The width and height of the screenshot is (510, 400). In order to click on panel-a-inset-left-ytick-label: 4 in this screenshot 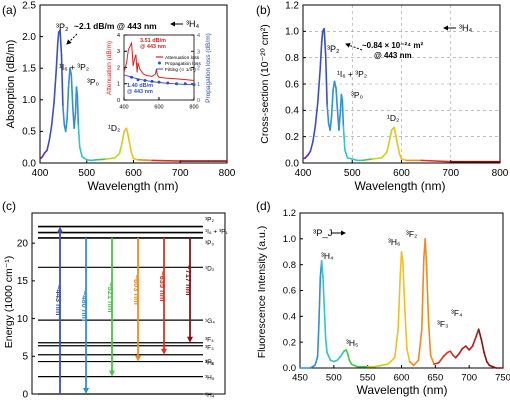, I will do `click(118, 36)`.